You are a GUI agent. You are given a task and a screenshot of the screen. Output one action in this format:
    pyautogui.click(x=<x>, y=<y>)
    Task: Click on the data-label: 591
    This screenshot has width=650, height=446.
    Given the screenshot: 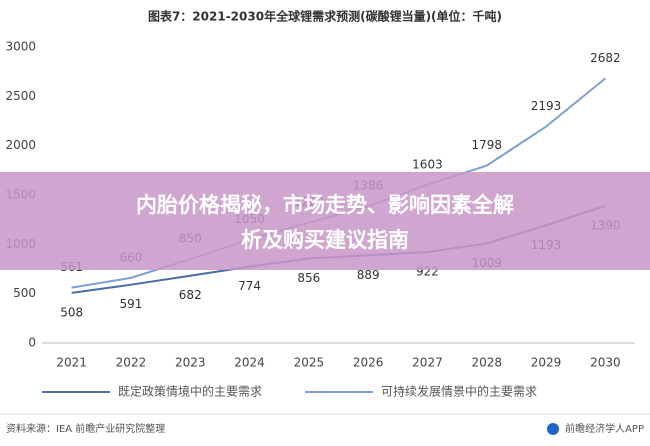 What is the action you would take?
    pyautogui.click(x=130, y=304)
    